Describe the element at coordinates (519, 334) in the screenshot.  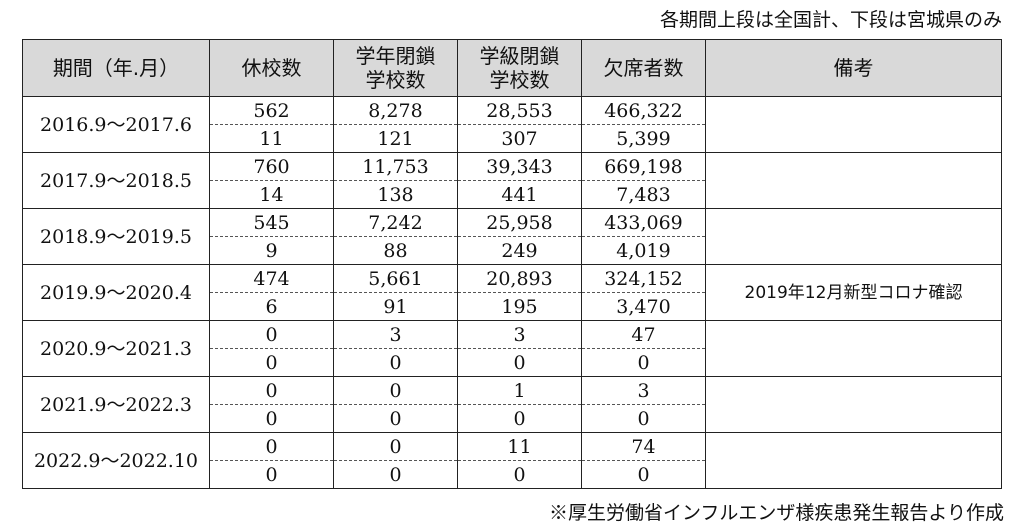
I see `national-class-cell: 3` at that location.